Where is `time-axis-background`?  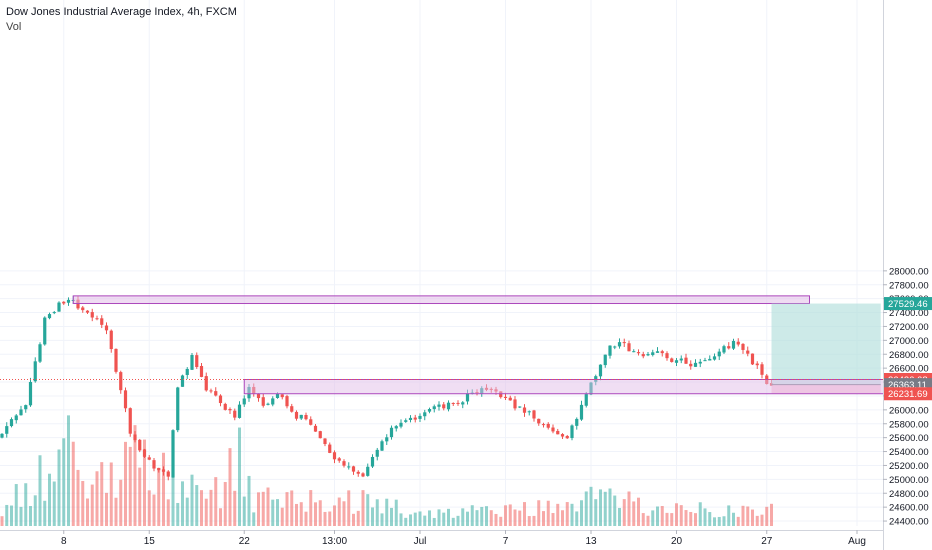
time-axis-background is located at coordinates (441, 540).